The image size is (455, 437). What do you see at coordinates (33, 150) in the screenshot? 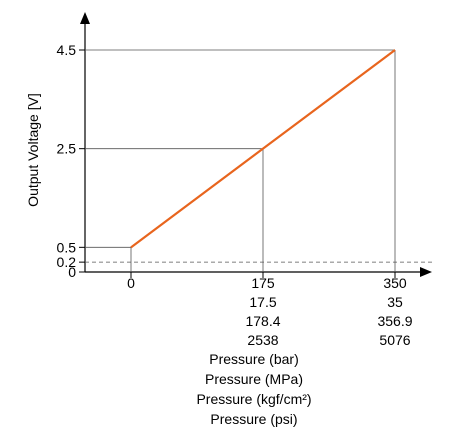
I see `y-axis-label: Output Voltage [V]` at bounding box center [33, 150].